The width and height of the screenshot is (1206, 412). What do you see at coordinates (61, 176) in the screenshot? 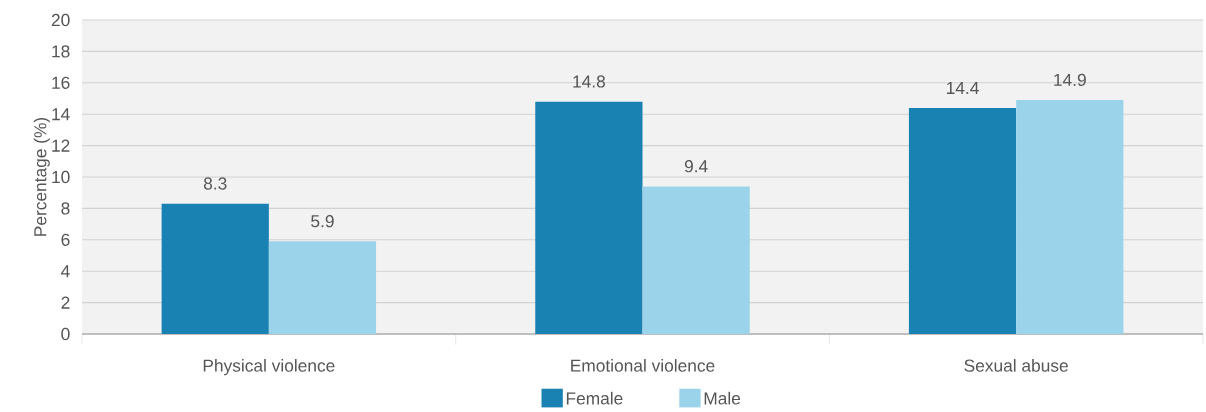
I see `y-tick-label: 10` at bounding box center [61, 176].